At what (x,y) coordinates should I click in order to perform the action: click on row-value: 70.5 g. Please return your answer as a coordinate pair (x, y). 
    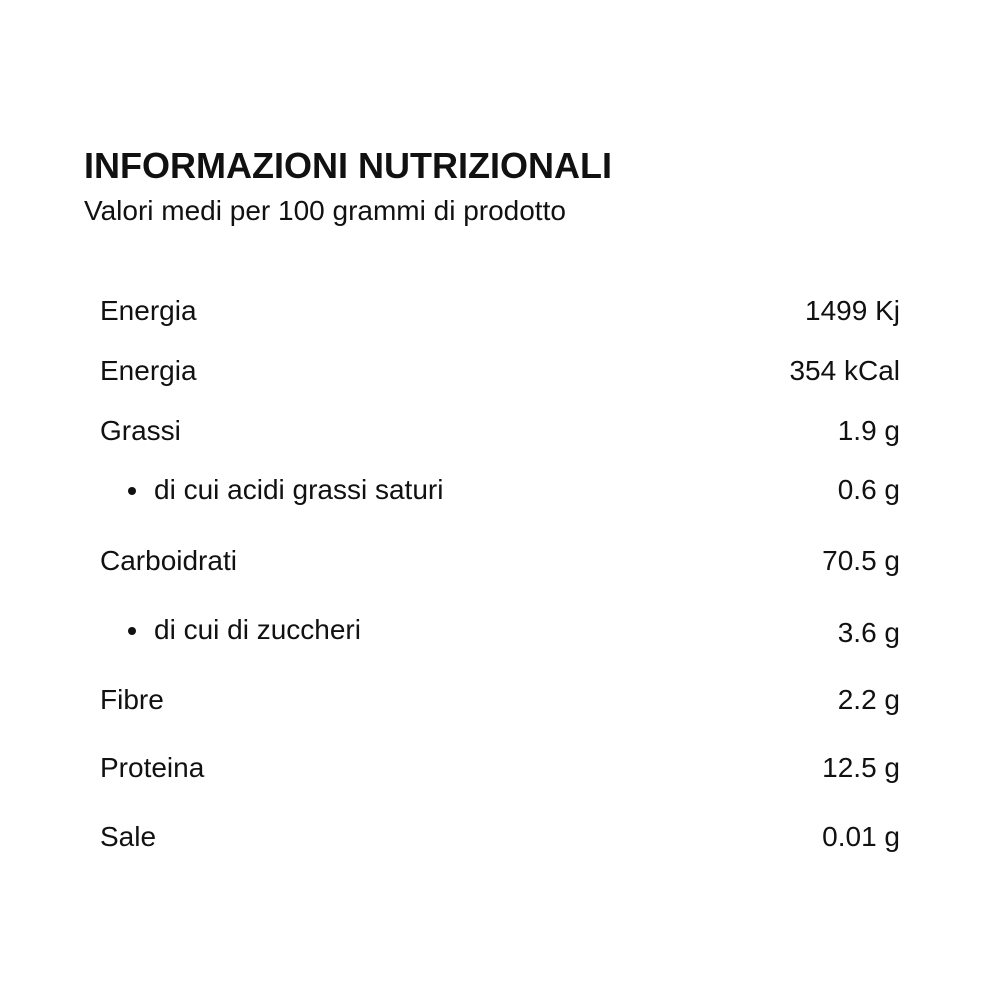
    Looking at the image, I should click on (861, 560).